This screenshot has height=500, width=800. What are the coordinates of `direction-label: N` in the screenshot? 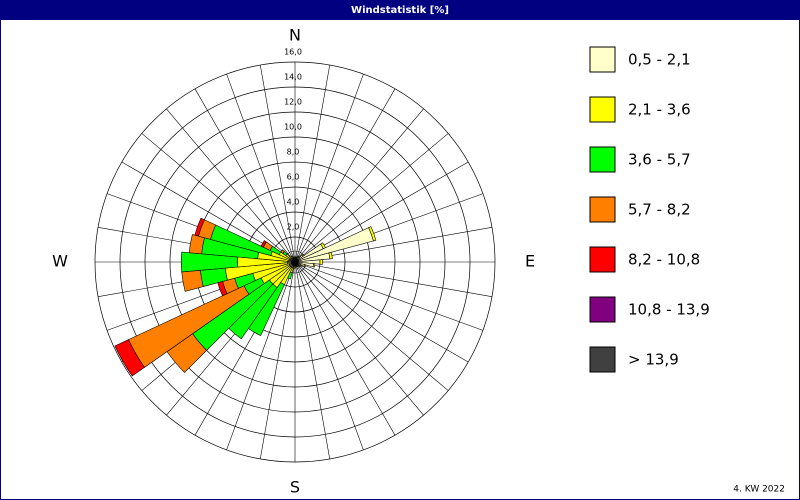 It's located at (295, 35).